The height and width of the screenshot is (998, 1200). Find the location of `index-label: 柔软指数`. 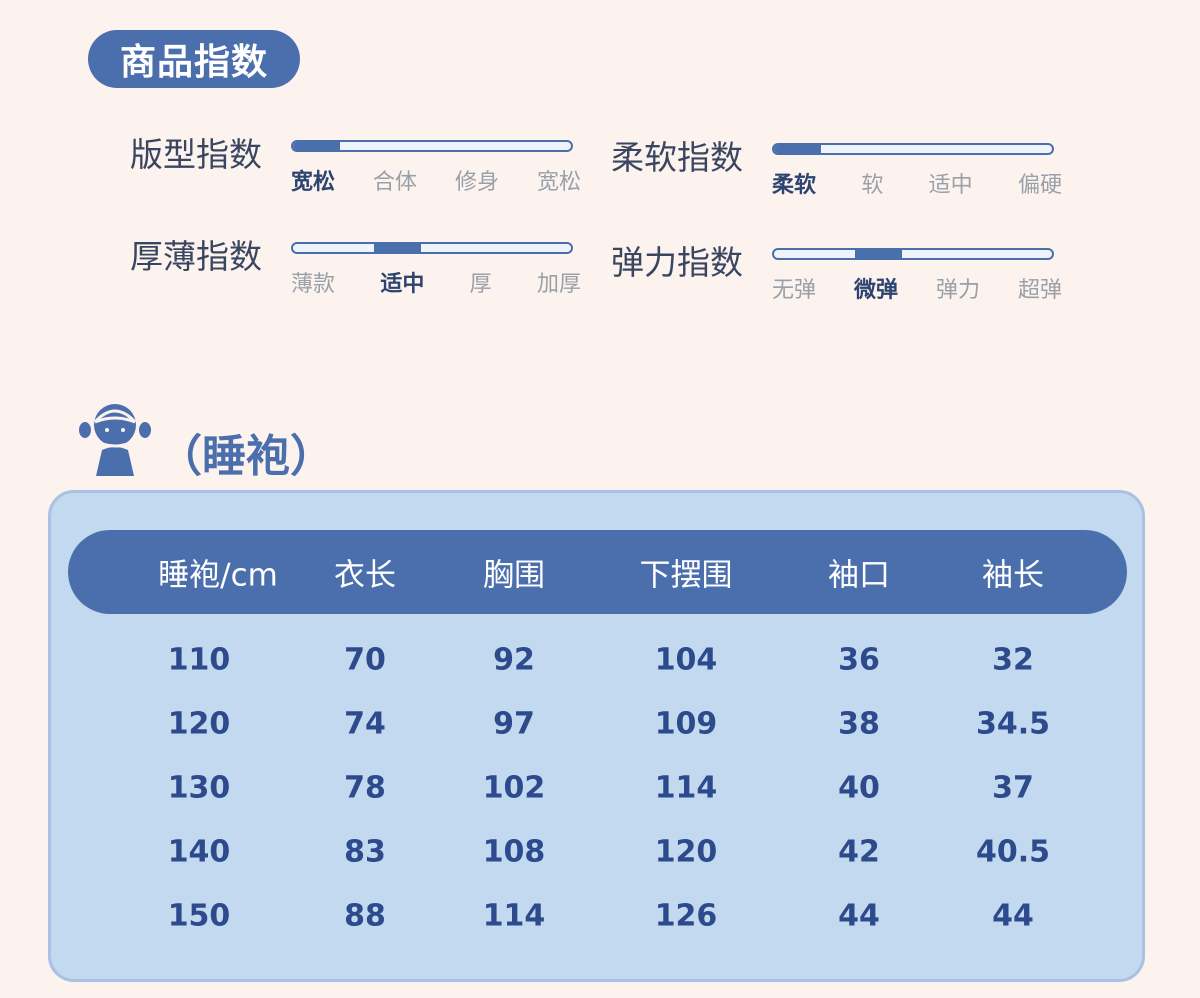

index-label: 柔软指数 is located at coordinates (677, 157).